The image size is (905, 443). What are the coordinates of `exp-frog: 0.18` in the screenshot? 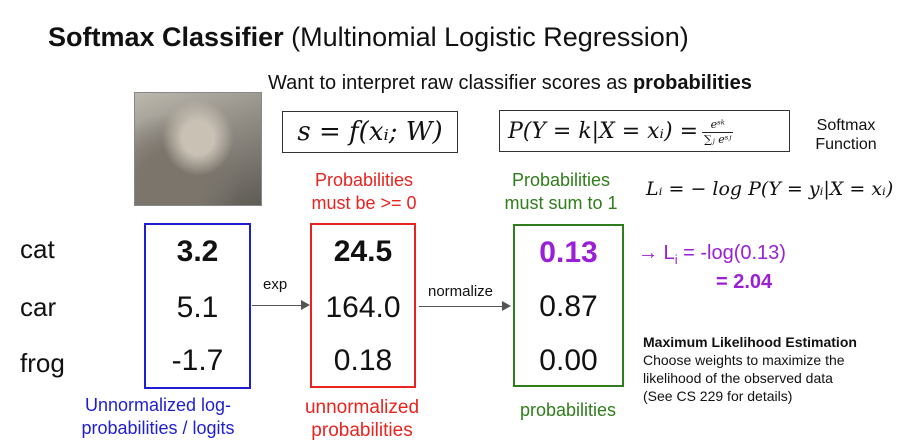 It's located at (363, 360).